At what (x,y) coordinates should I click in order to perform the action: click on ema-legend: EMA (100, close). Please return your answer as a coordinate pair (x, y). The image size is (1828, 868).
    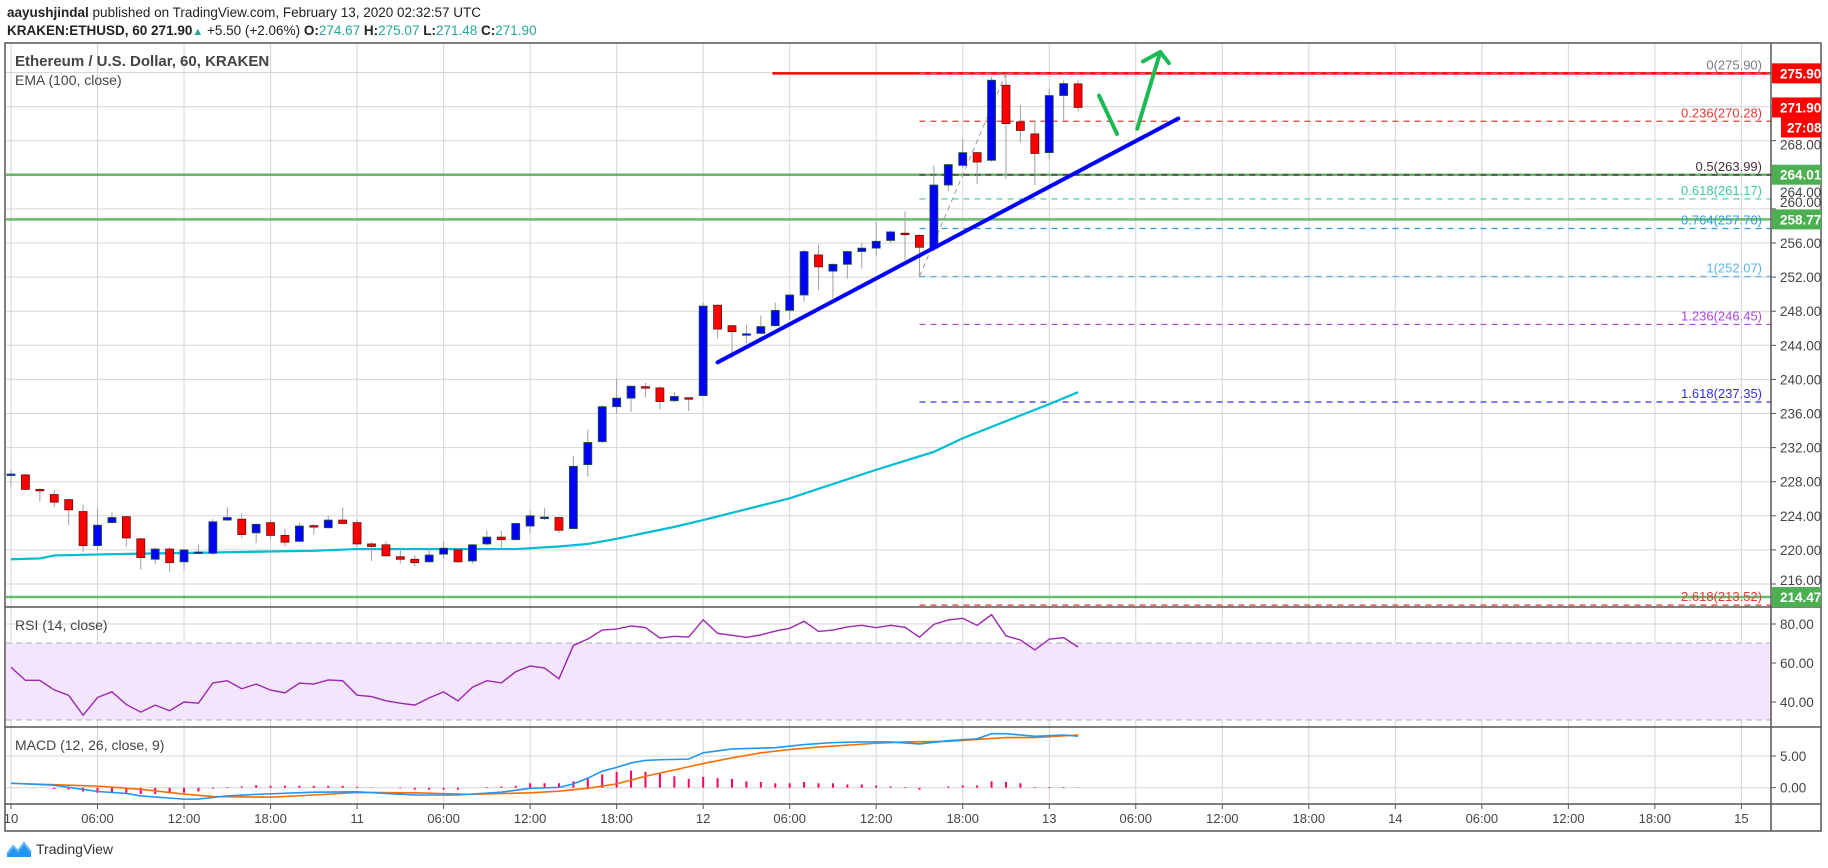
    Looking at the image, I should click on (68, 80).